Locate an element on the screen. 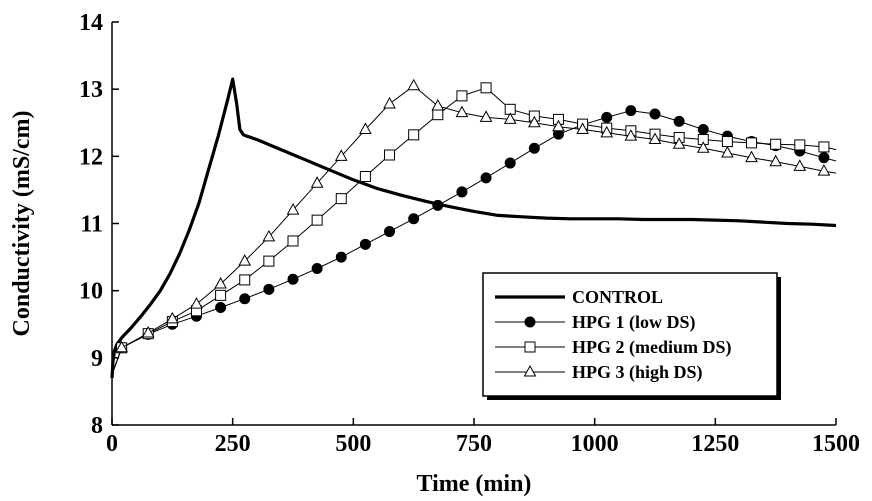 The image size is (872, 501). legend-label: HPG 2 (medium DS) is located at coordinates (652, 347).